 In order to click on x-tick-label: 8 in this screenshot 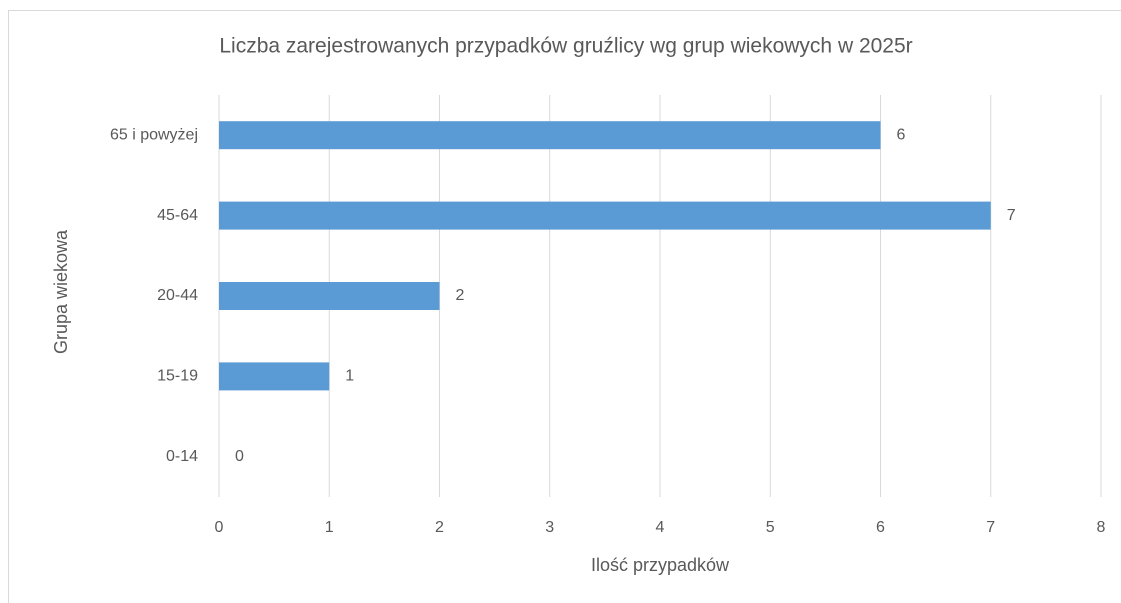, I will do `click(1101, 527)`.